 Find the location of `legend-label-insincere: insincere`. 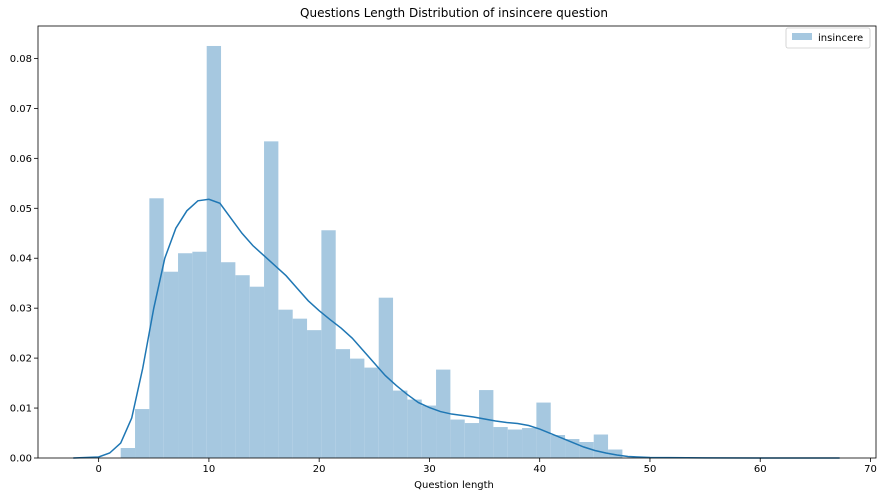

legend-label-insincere: insincere is located at coordinates (840, 38).